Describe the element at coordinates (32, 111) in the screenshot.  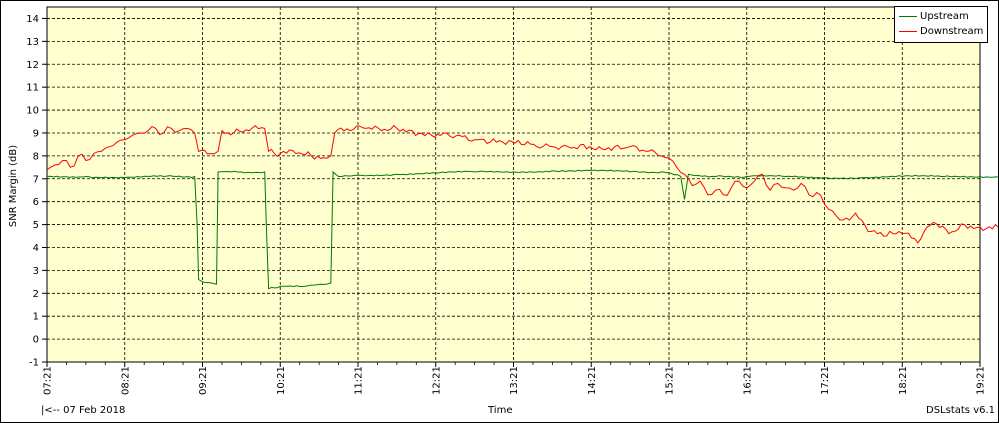
I see `y-tick-label: 10` at that location.